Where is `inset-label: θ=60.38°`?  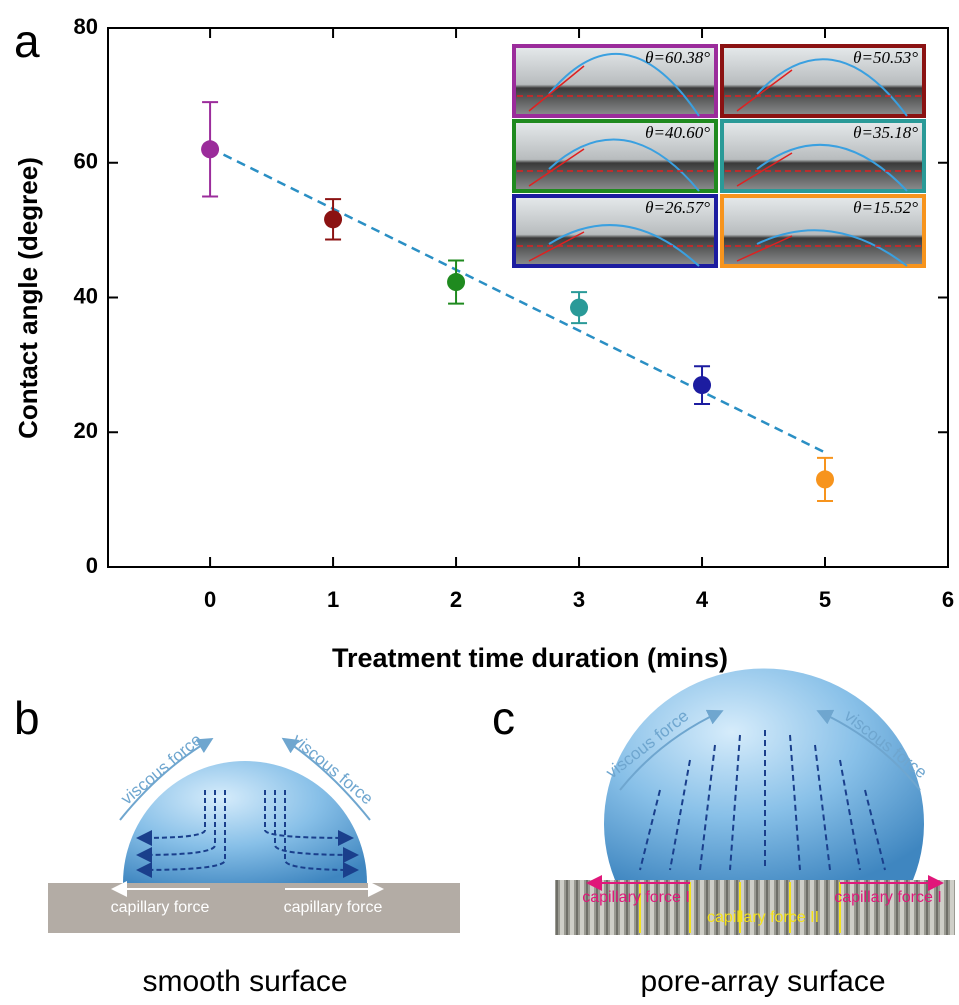 inset-label: θ=60.38° is located at coordinates (677, 57).